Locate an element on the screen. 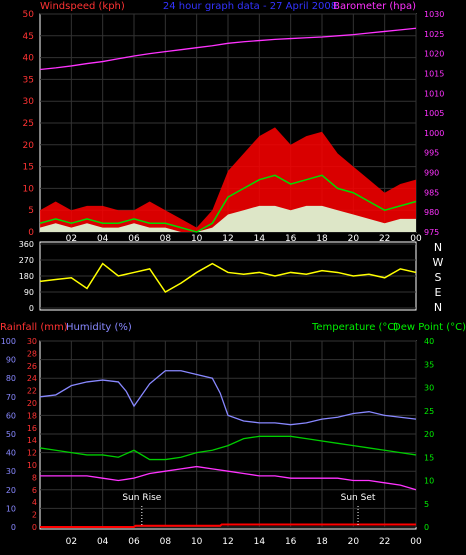 This screenshot has width=466, height=555. wind-x-tick-label: 14 is located at coordinates (260, 239).